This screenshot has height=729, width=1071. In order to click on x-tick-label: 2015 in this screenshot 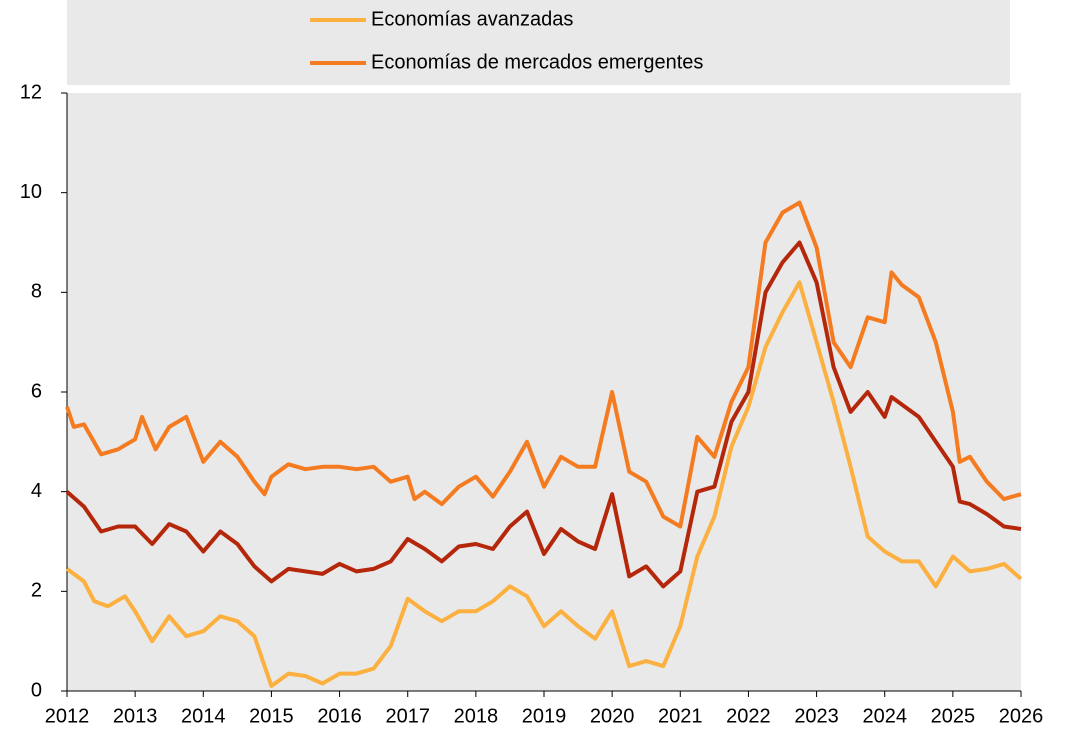, I will do `click(271, 716)`.